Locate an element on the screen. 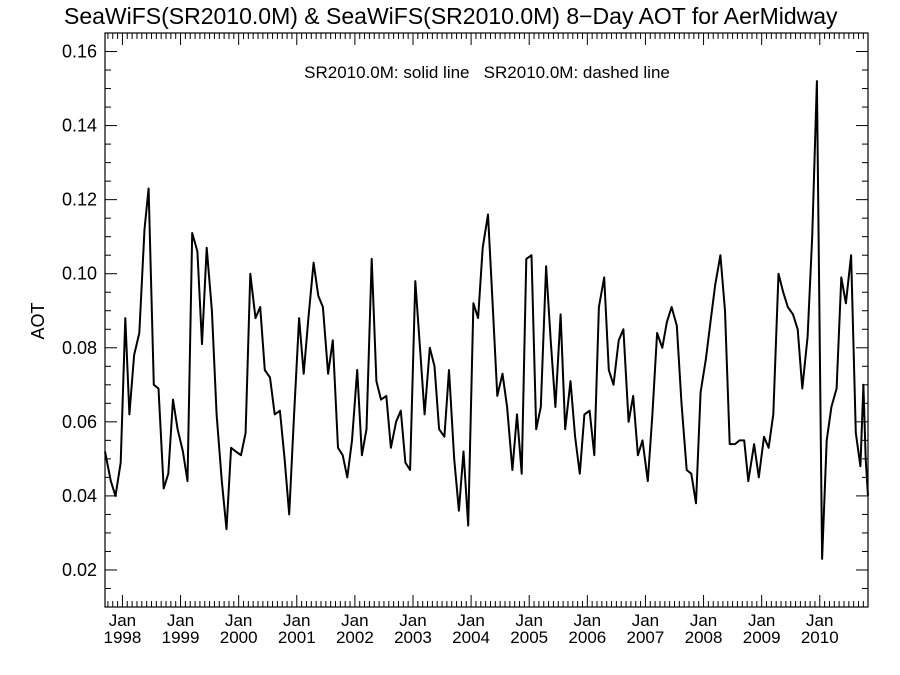 This screenshot has height=675, width=900. x-tick-year: 1999 is located at coordinates (181, 637).